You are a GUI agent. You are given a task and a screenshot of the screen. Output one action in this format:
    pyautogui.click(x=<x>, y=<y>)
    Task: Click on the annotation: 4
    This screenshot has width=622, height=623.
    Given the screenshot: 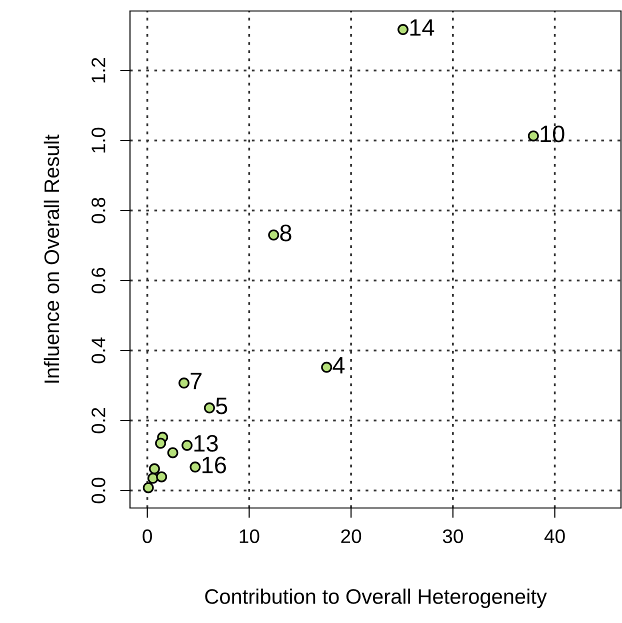 What is the action you would take?
    pyautogui.click(x=338, y=365)
    